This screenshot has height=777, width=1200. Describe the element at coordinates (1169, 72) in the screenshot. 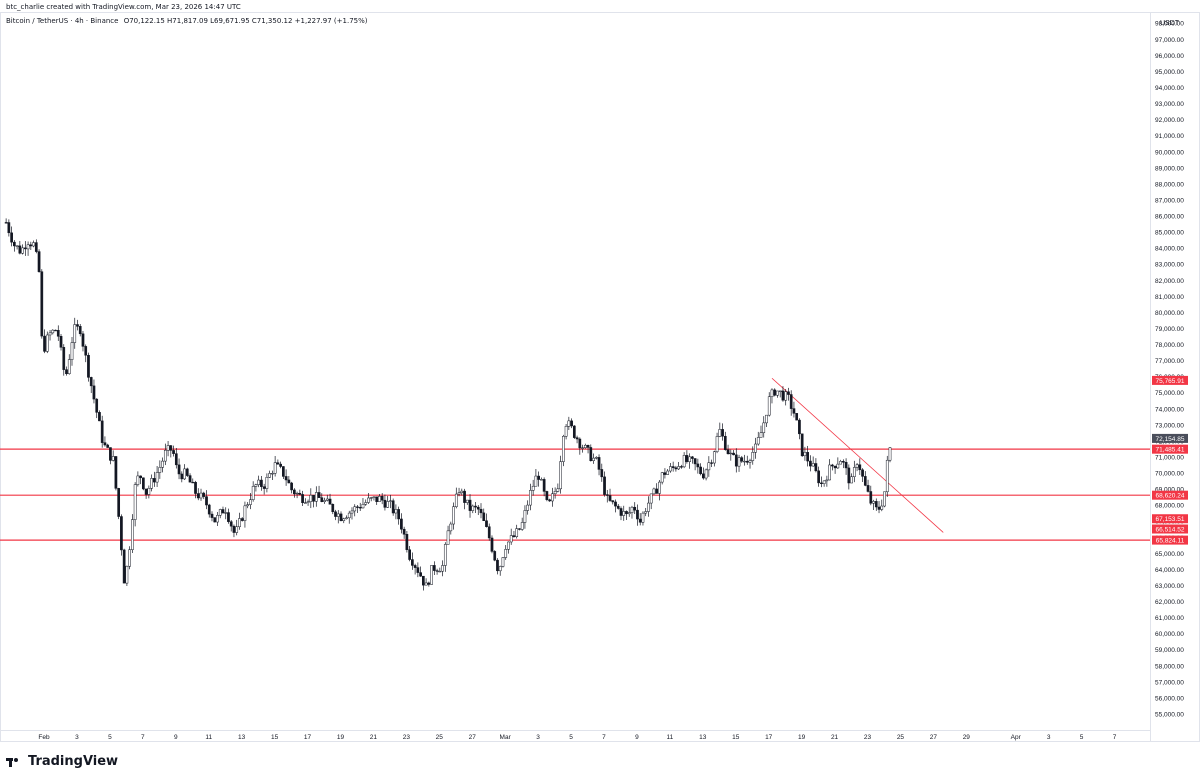

I see `y-tick-label: 95,000.00` at that location.